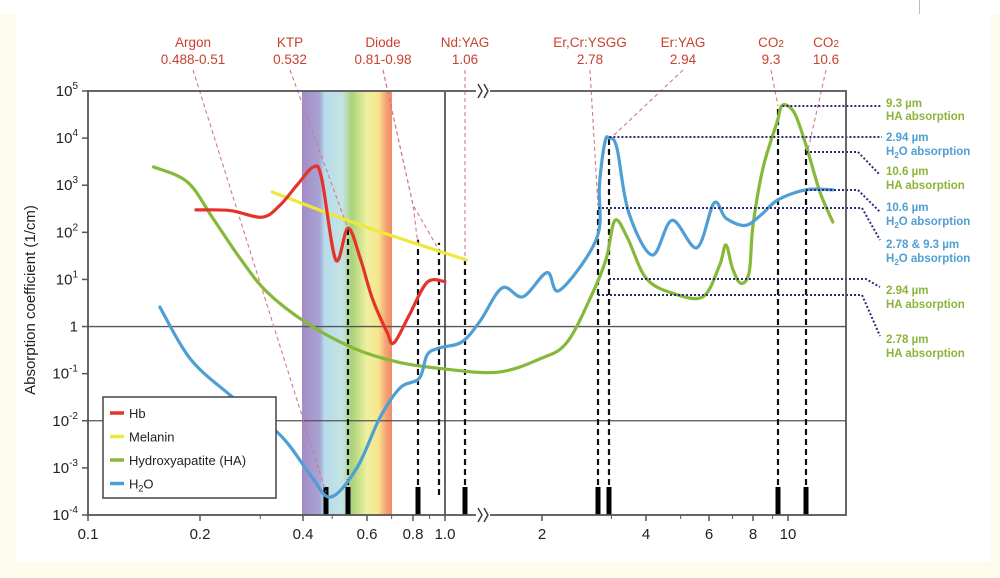 The height and width of the screenshot is (578, 1000). What do you see at coordinates (907, 340) in the screenshot?
I see `annotation-wavelength: 2.78 µm` at bounding box center [907, 340].